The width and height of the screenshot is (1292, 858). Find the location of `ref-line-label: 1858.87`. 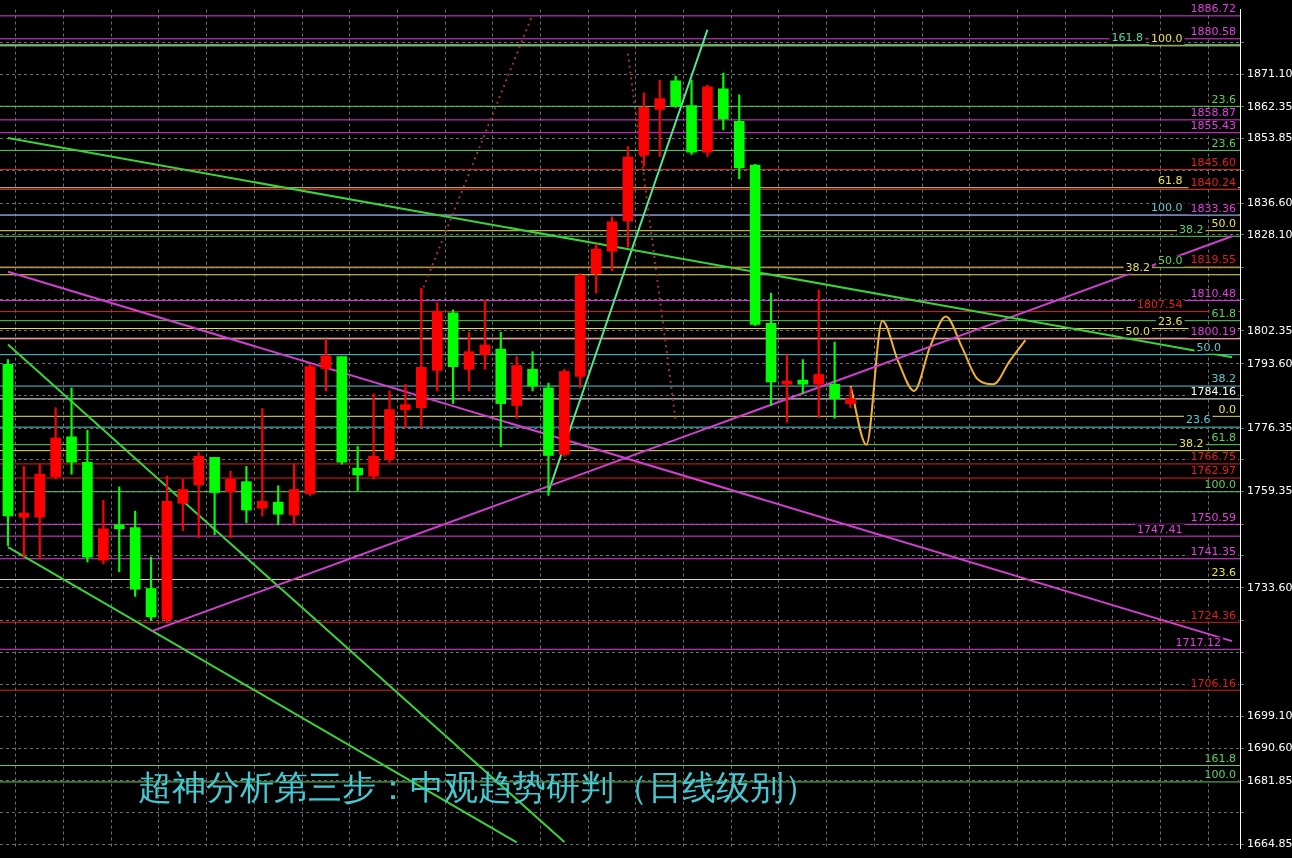

ref-line-label: 1858.87 is located at coordinates (1213, 113).